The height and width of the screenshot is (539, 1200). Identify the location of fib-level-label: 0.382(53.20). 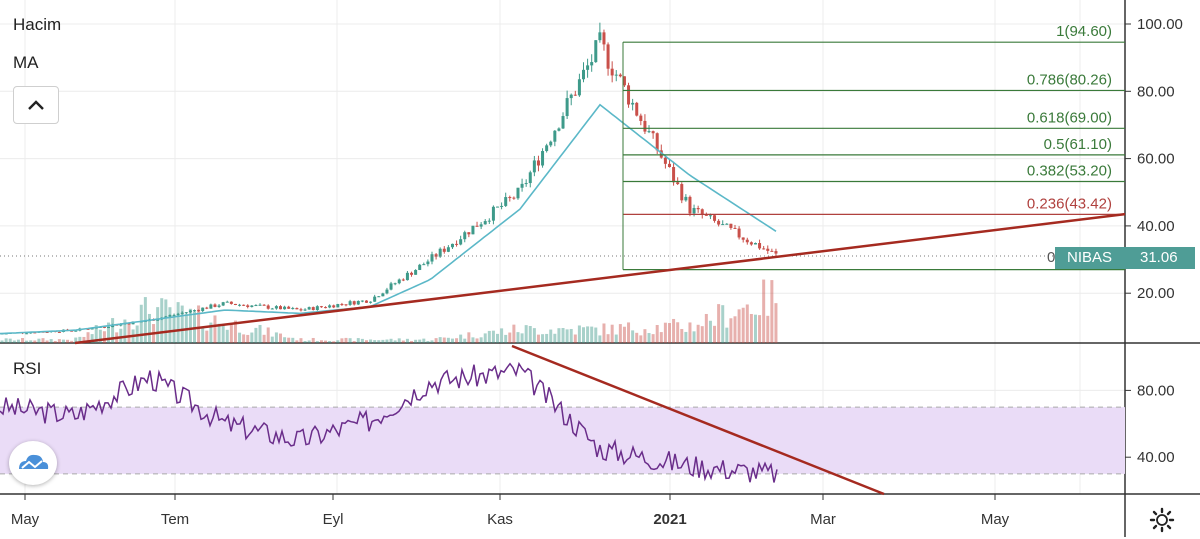
(1069, 170).